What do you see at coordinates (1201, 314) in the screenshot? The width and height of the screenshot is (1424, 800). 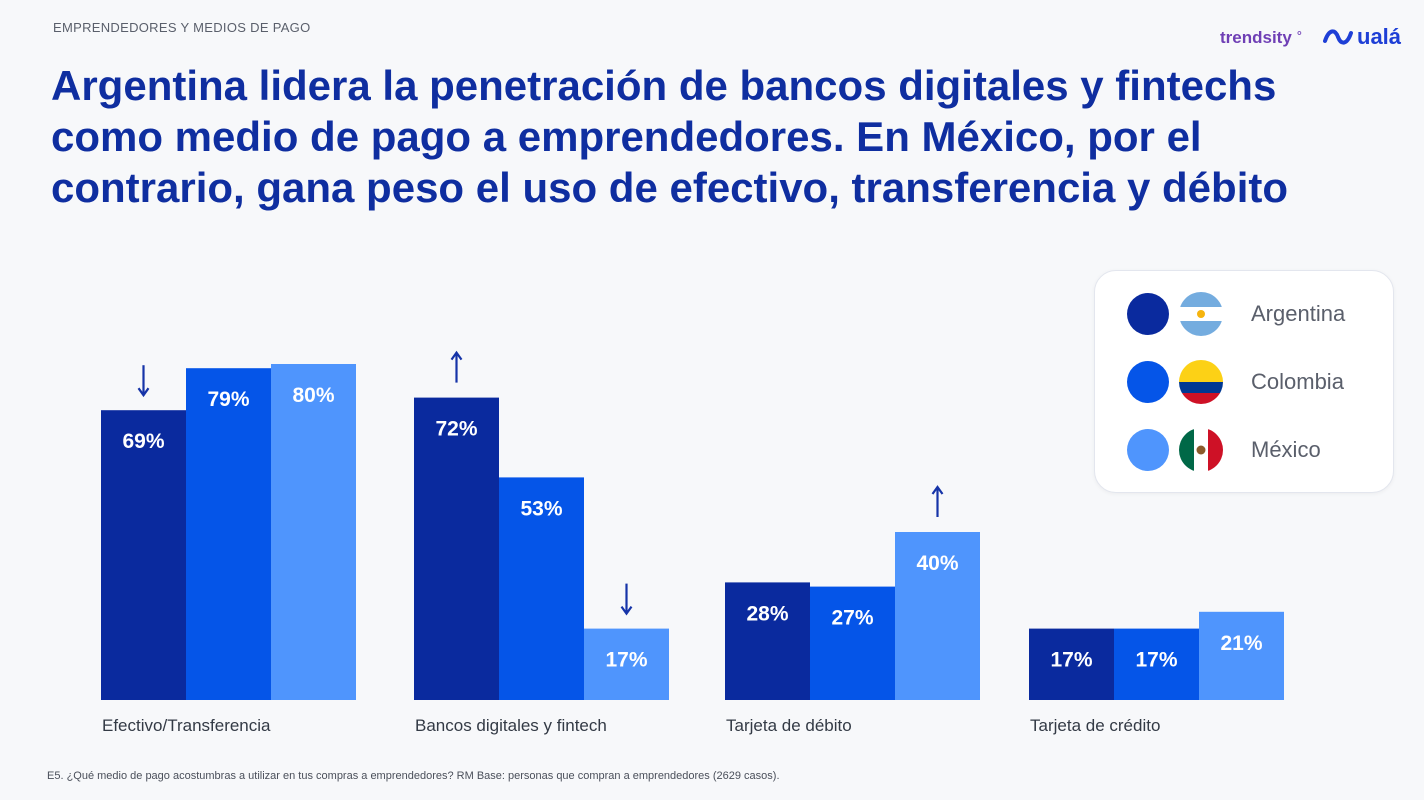 I see `argentina-flag-icon` at bounding box center [1201, 314].